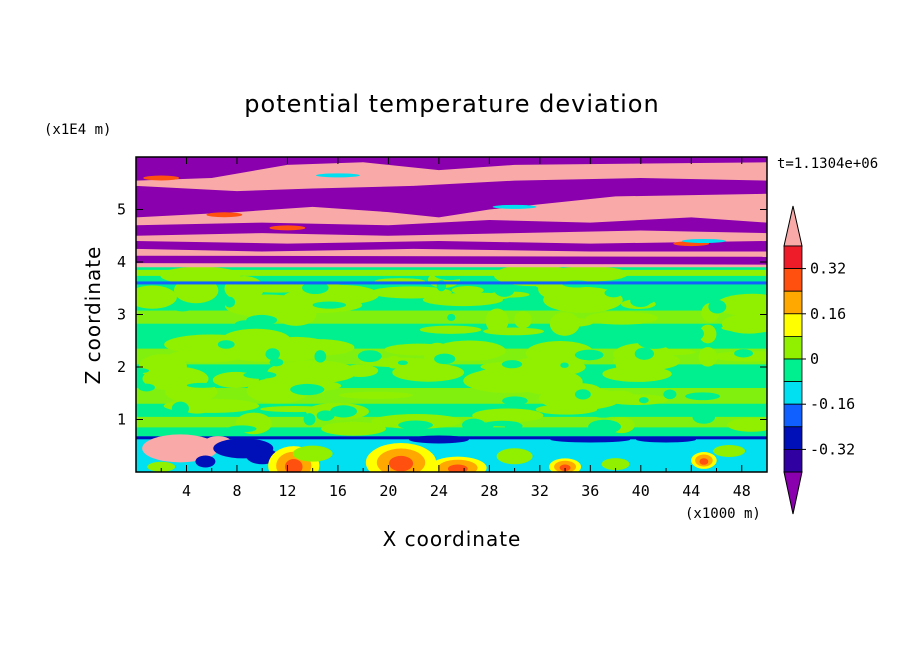 This screenshot has width=904, height=654. Describe the element at coordinates (641, 491) in the screenshot. I see `x-tick-label: 40` at that location.